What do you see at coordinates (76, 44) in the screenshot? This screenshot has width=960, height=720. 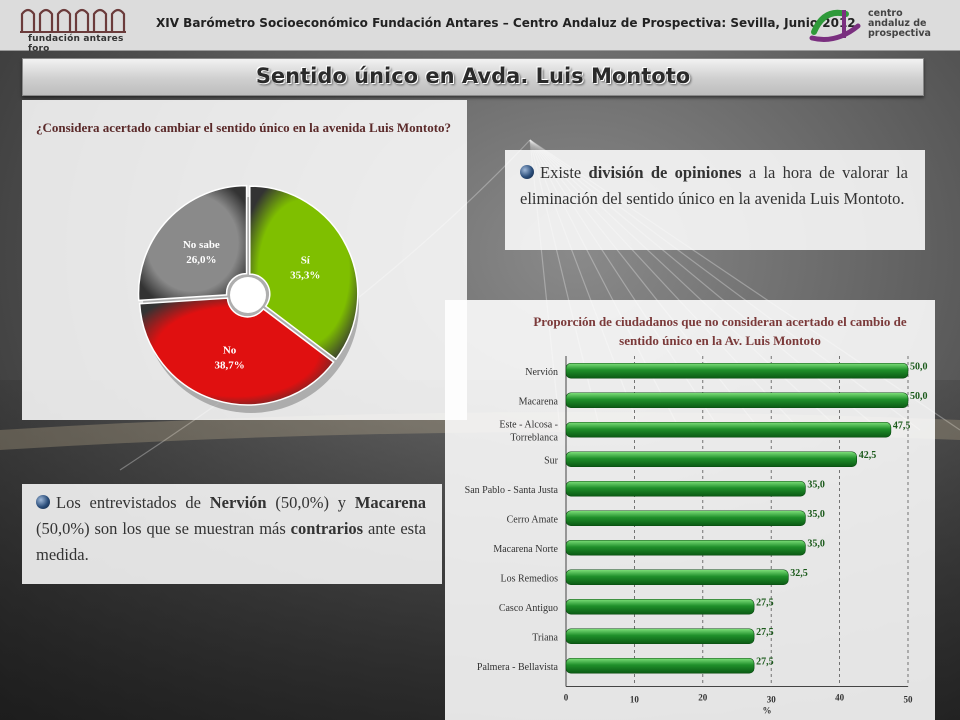 I see `foundation-logo-text: fundación antares foro` at bounding box center [76, 44].